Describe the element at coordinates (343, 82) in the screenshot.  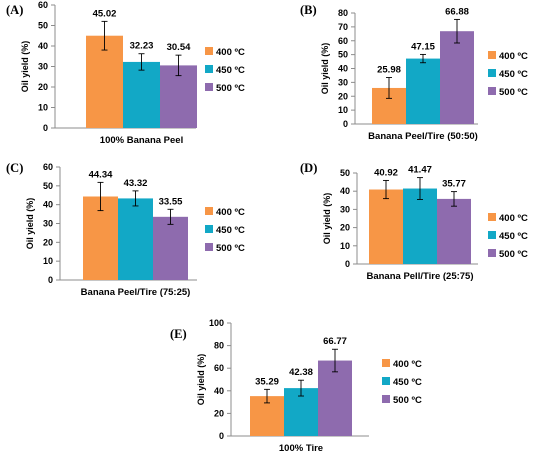
I see `chart-2-y-tick-label: 30` at that location.